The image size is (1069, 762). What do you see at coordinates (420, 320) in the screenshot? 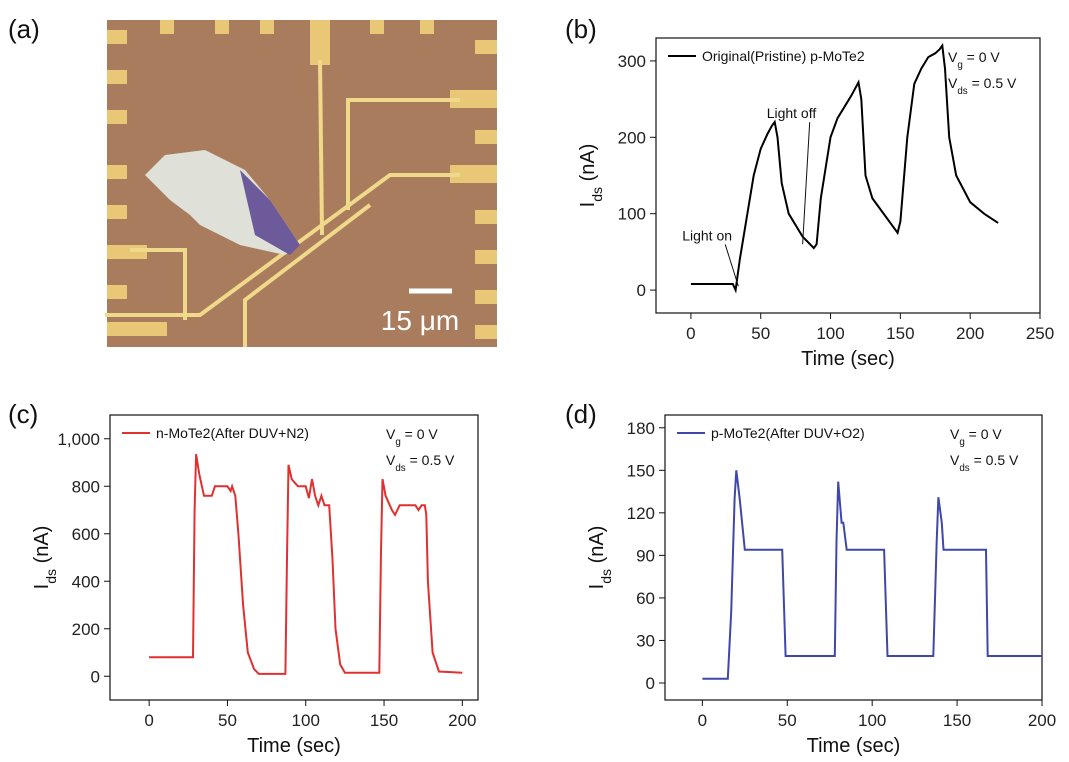
I see `scale-label: 15 μm` at bounding box center [420, 320].